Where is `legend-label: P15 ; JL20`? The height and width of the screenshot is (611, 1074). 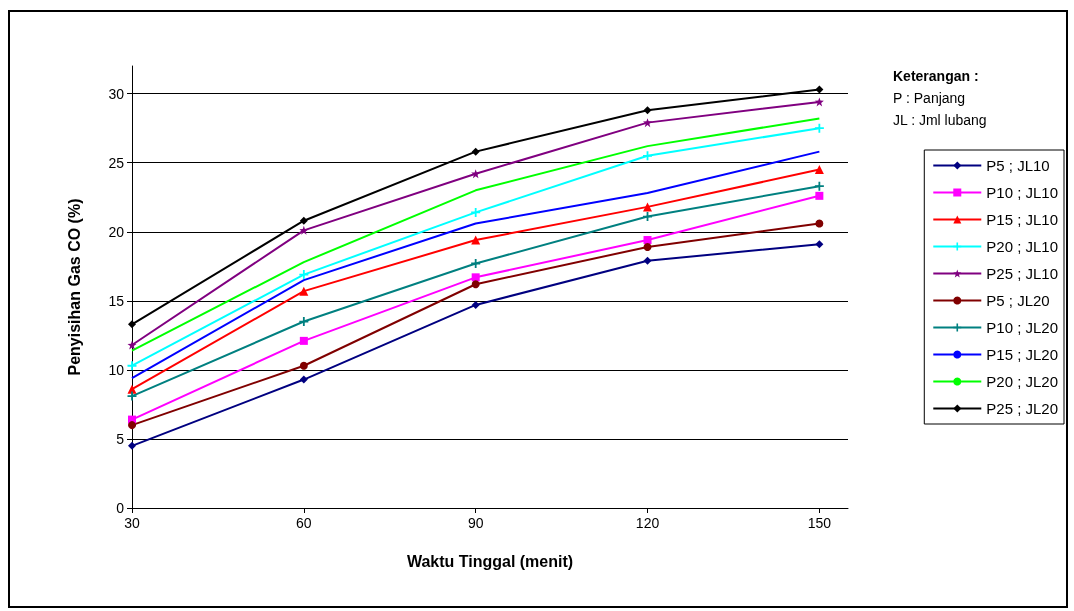 legend-label: P15 ; JL20 is located at coordinates (1022, 354).